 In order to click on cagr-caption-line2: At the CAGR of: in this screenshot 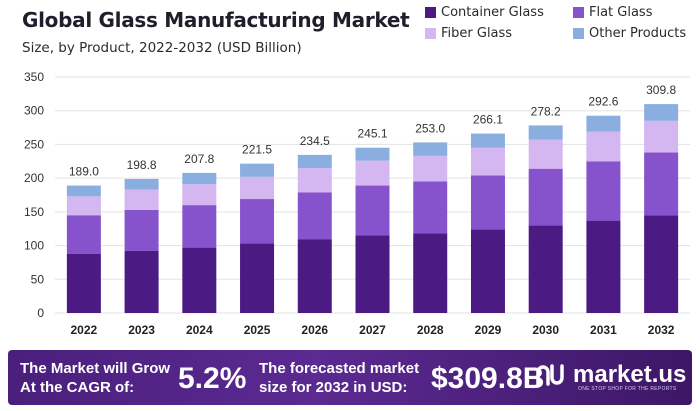, I will do `click(77, 387)`.